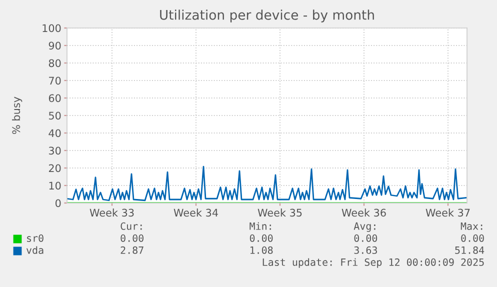 This screenshot has height=287, width=497. I want to click on text: 3.63, so click(365, 250).